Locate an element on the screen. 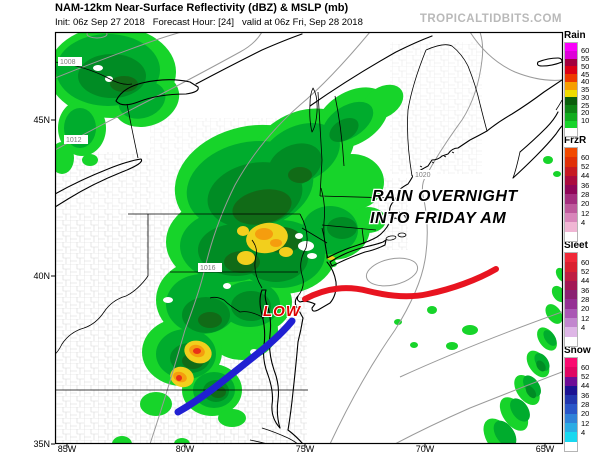 This screenshot has width=600, height=452. watermark: TROPICALTIDBITS.COM is located at coordinates (490, 19).